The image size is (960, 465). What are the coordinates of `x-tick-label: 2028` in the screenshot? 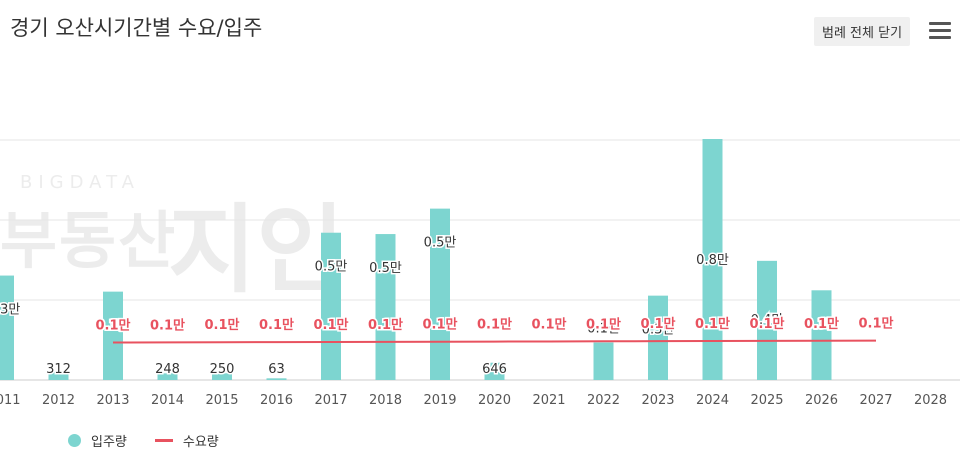 It's located at (930, 400).